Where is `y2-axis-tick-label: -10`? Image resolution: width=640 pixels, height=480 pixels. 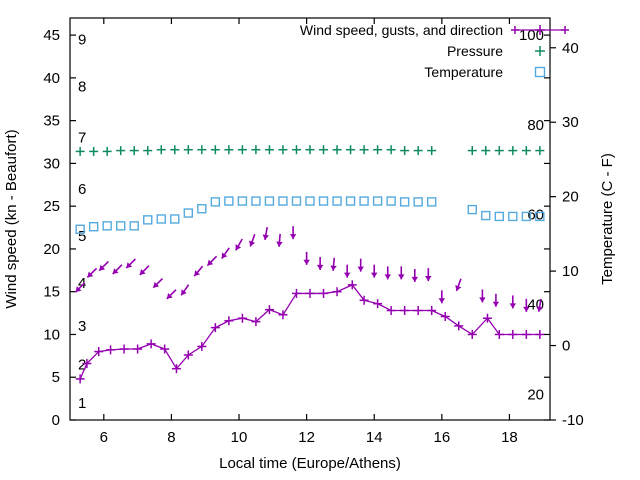
y2-axis-tick-label: -10 is located at coordinates (573, 420).